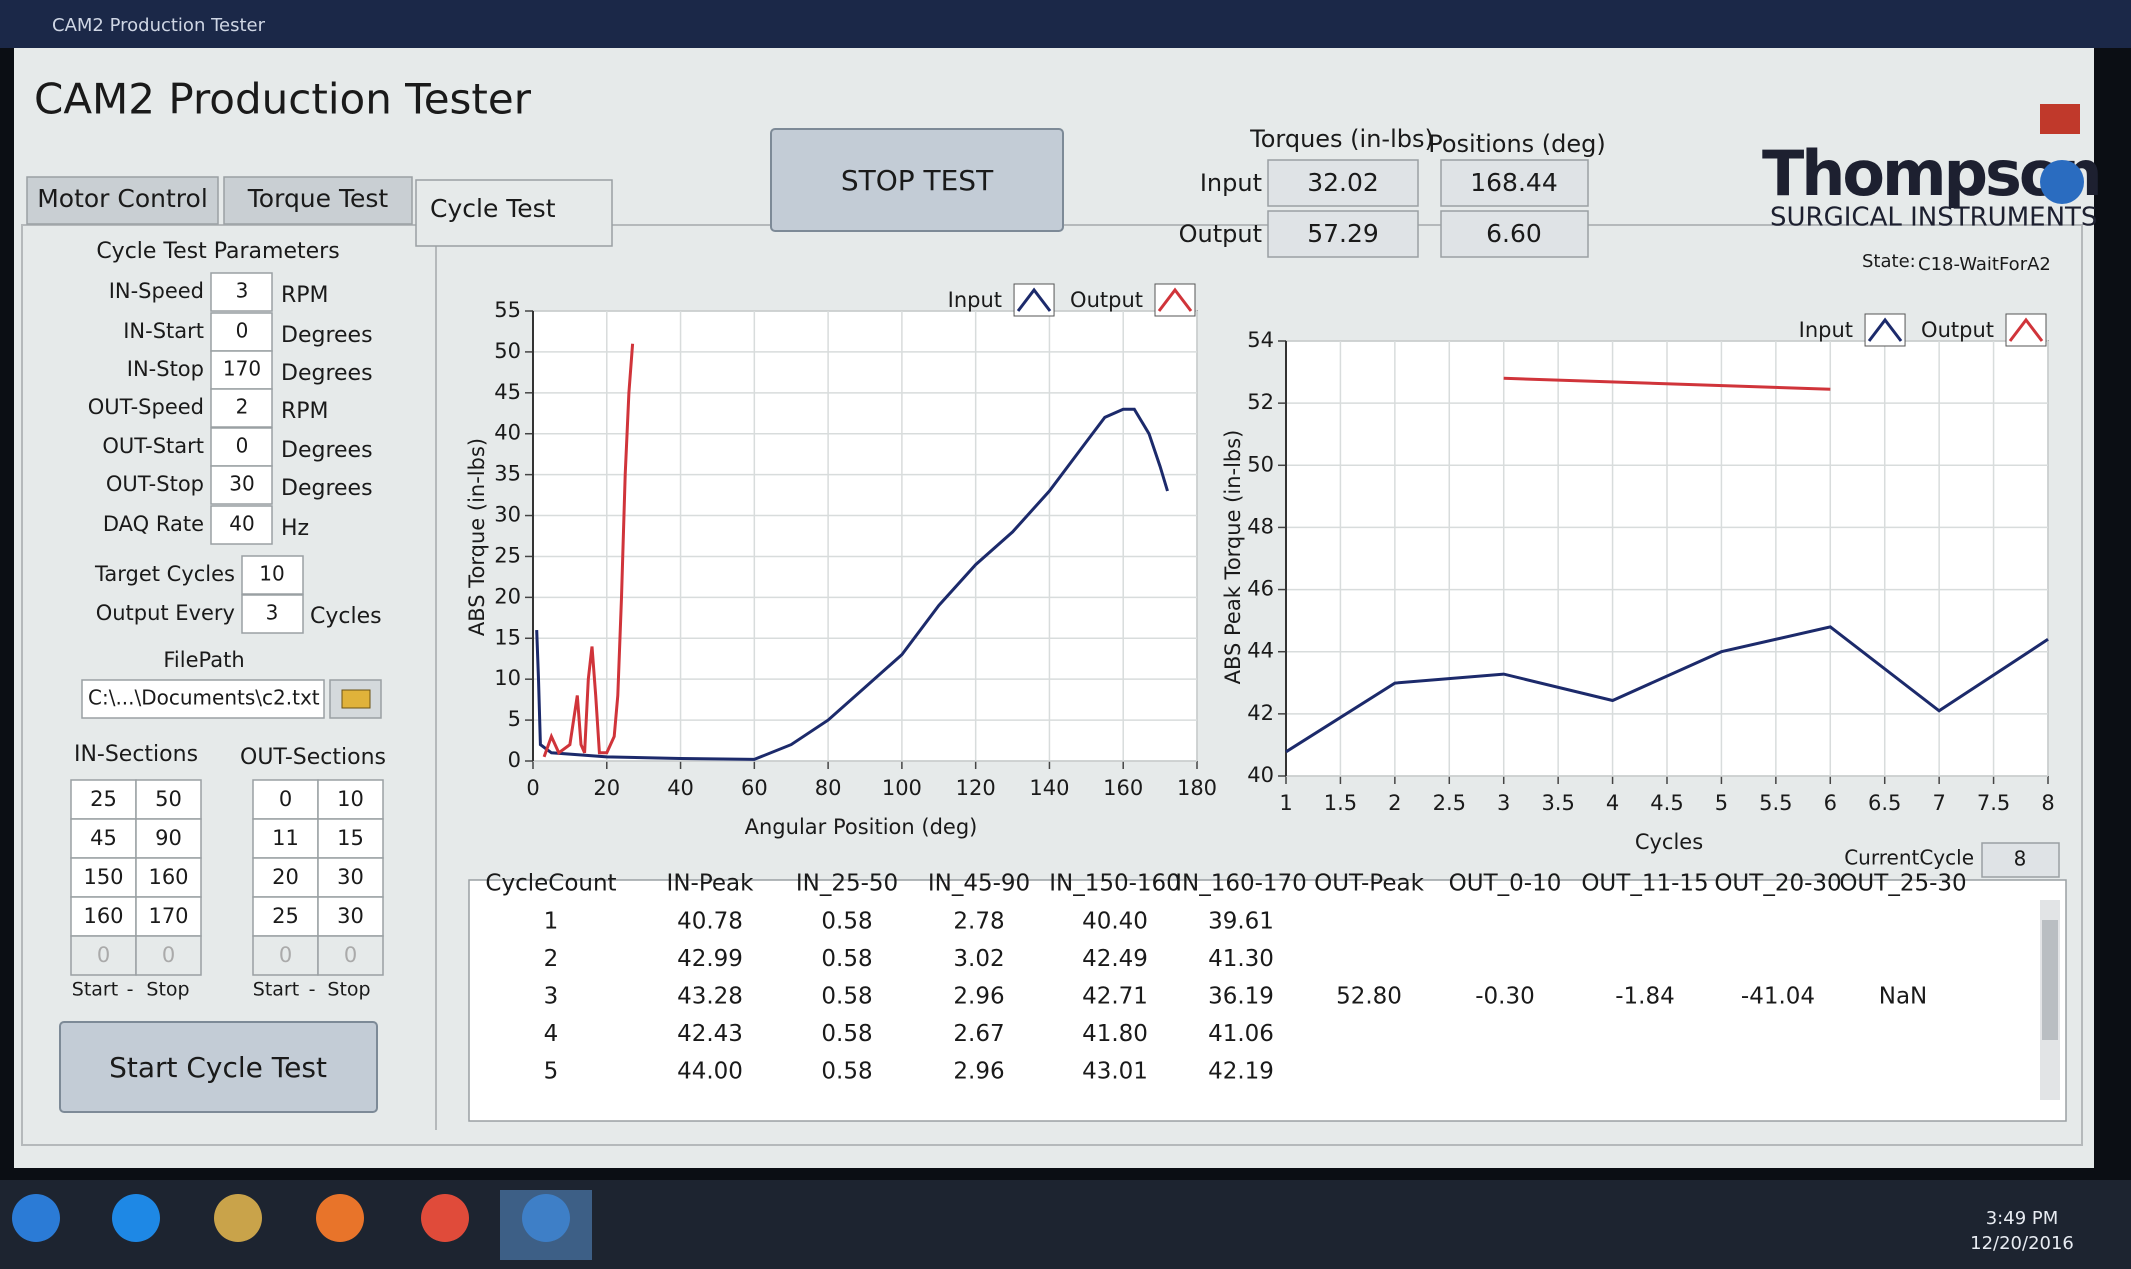 This screenshot has width=2131, height=1269. What do you see at coordinates (168, 799) in the screenshot?
I see `section-value: 50` at bounding box center [168, 799].